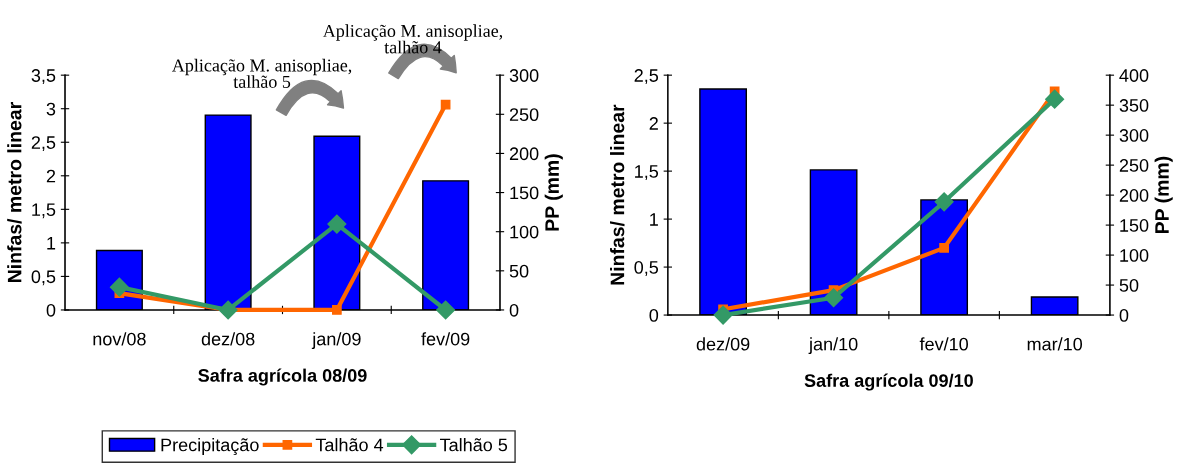 This screenshot has width=1182, height=464. I want to click on x-axis-title: Safra agrícola 08/09, so click(282, 377).